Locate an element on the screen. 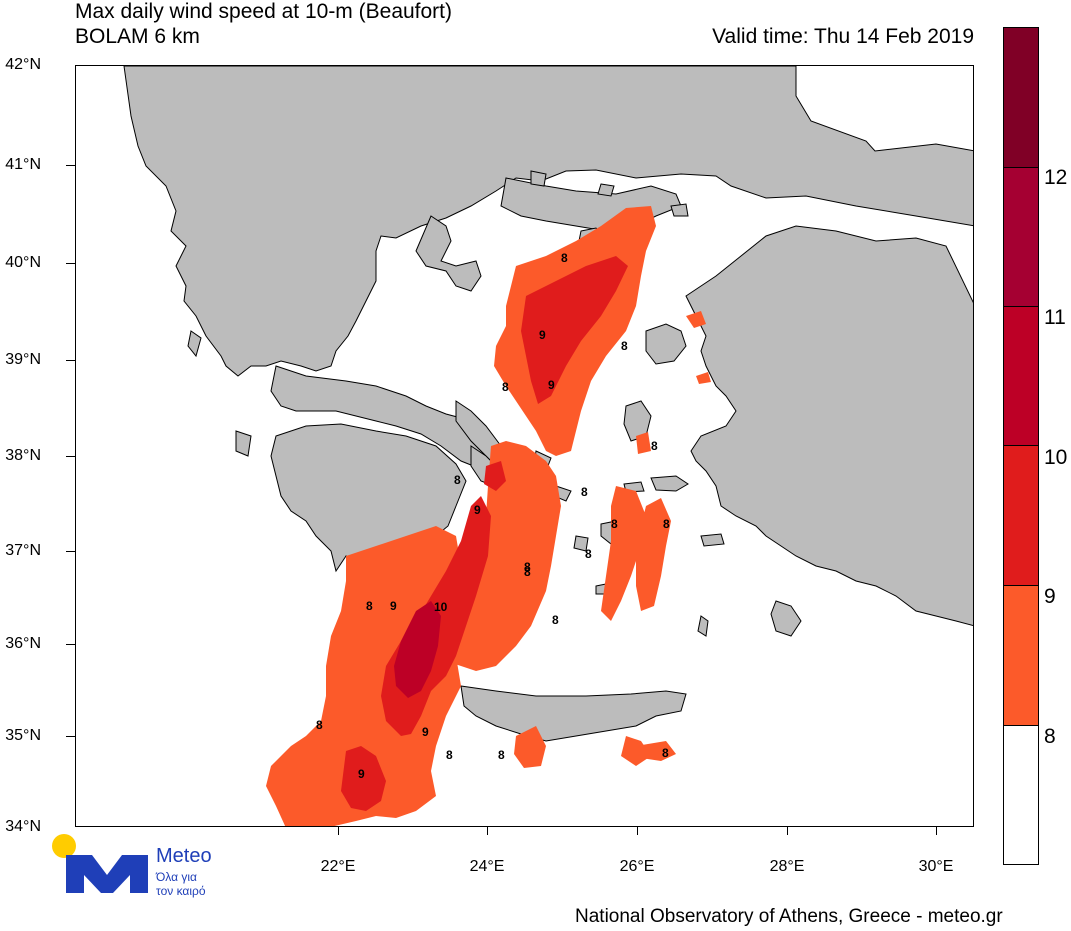  bft8-crete-far-east is located at coordinates (656, 751).